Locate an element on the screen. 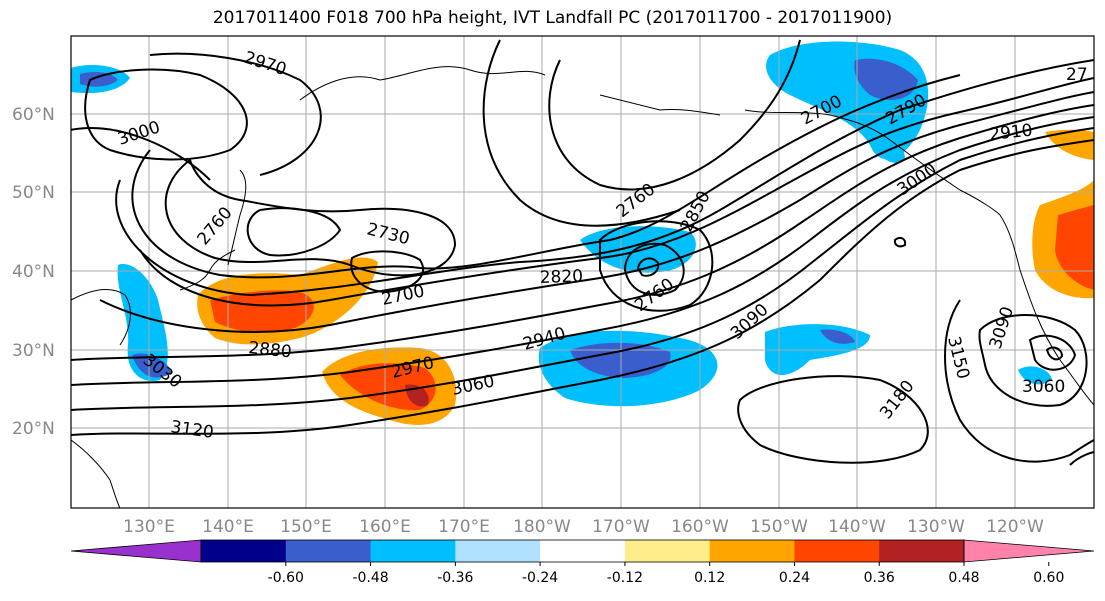  longitude-label: 160°E is located at coordinates (385, 527).